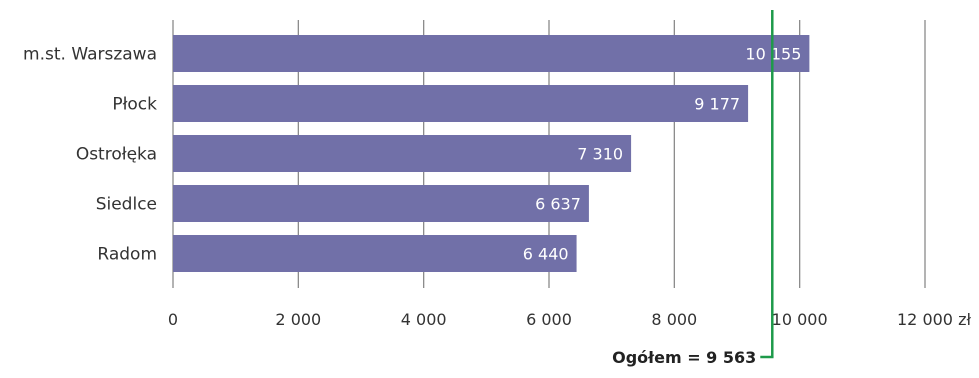 The height and width of the screenshot is (378, 979). I want to click on x-tick-label: 0, so click(173, 319).